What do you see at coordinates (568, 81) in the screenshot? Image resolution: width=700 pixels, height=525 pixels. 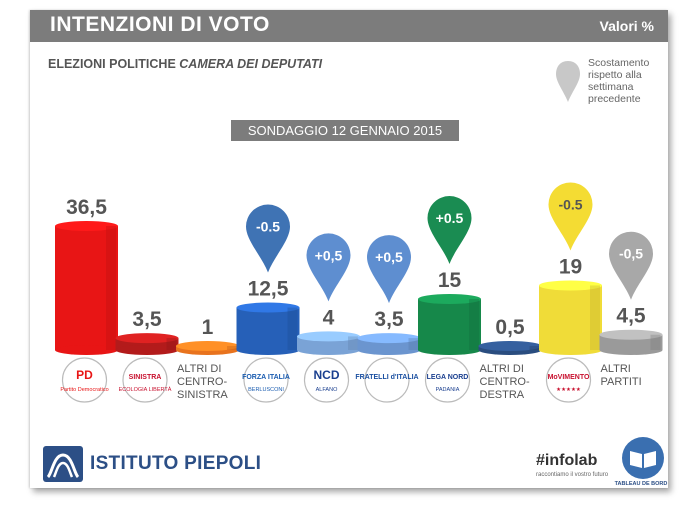 I see `legend-pin-icon` at bounding box center [568, 81].